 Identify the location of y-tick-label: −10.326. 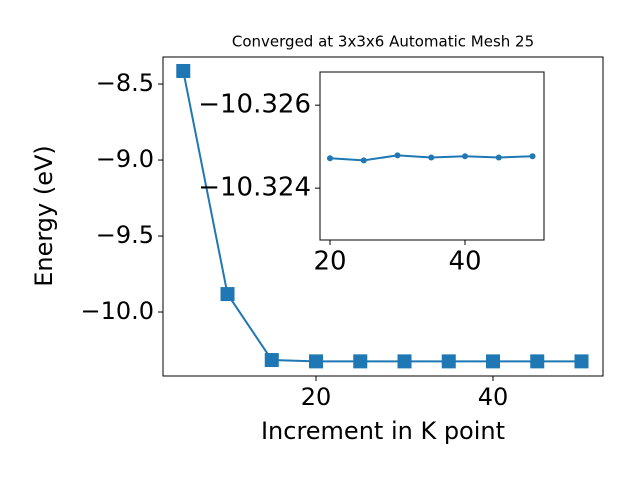
(254, 105).